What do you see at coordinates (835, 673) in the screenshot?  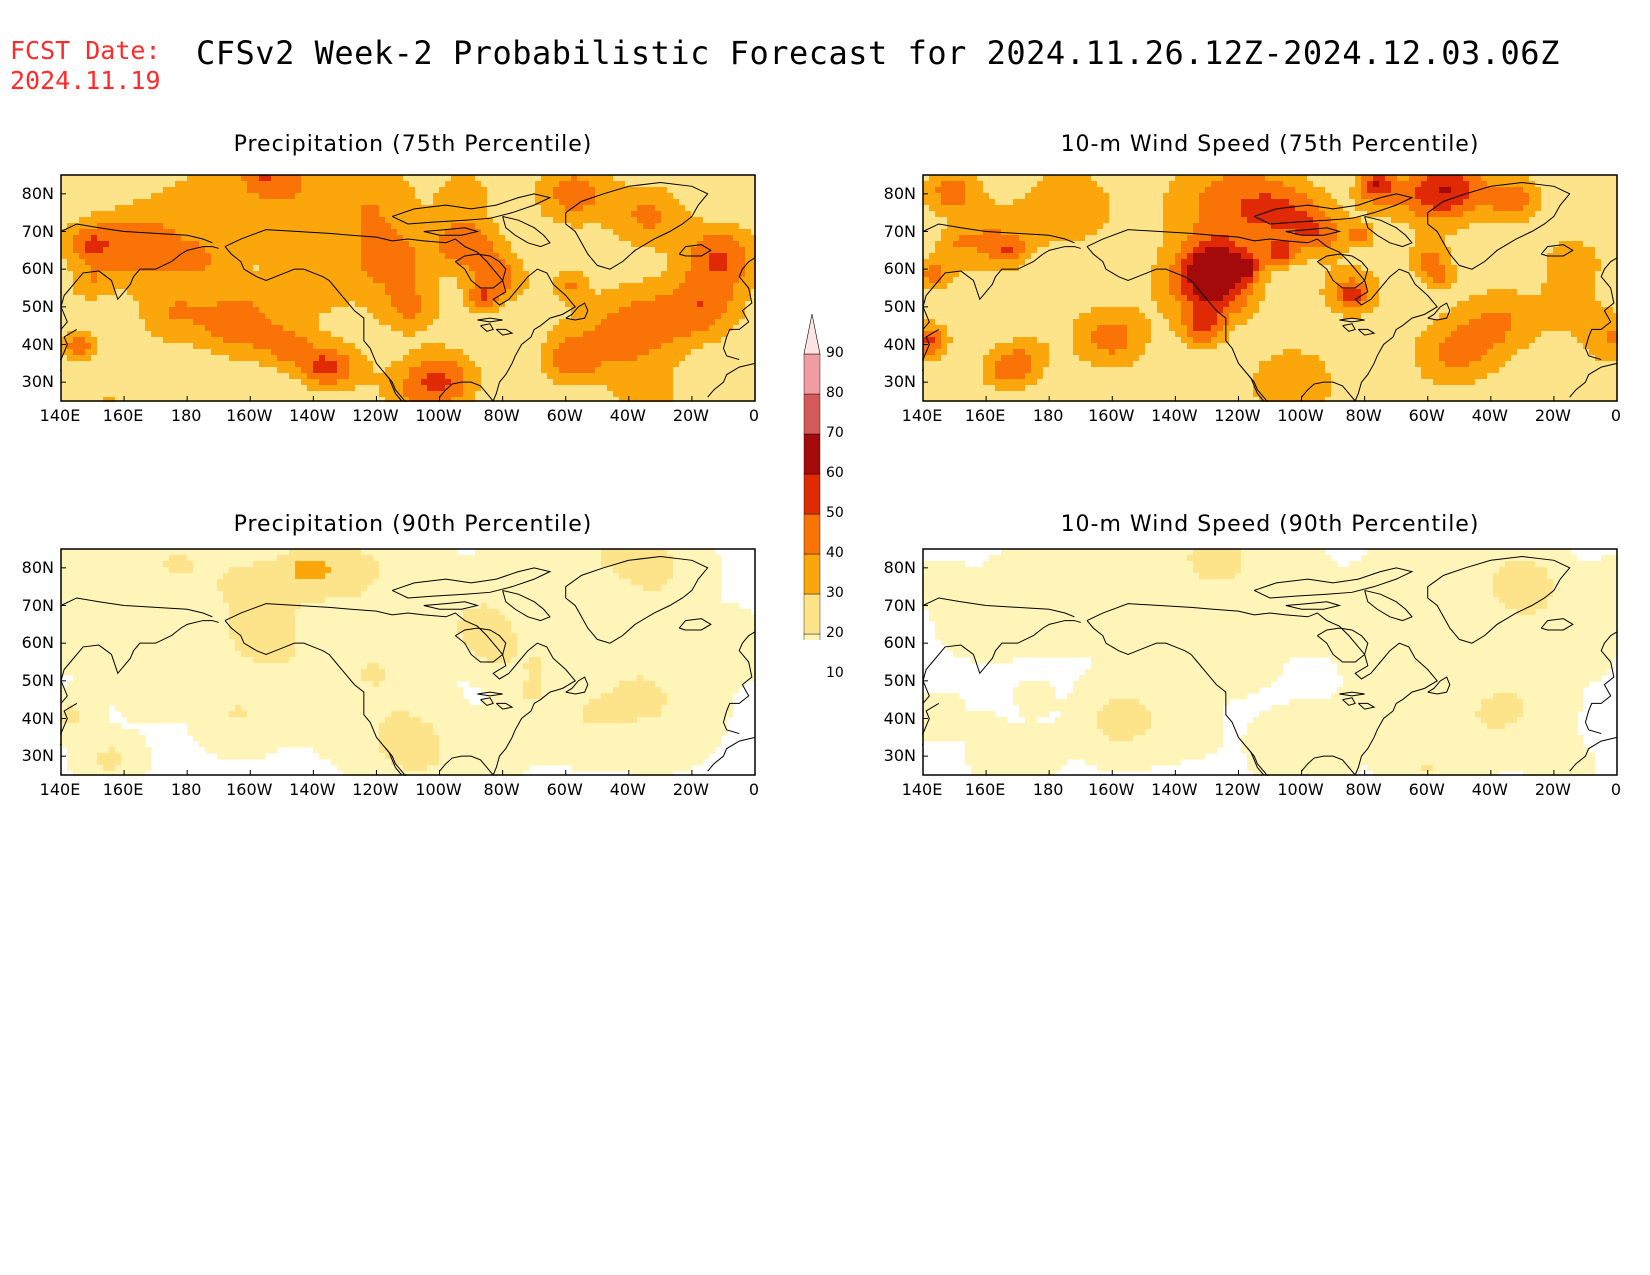 I see `colorbar-label: 10` at bounding box center [835, 673].